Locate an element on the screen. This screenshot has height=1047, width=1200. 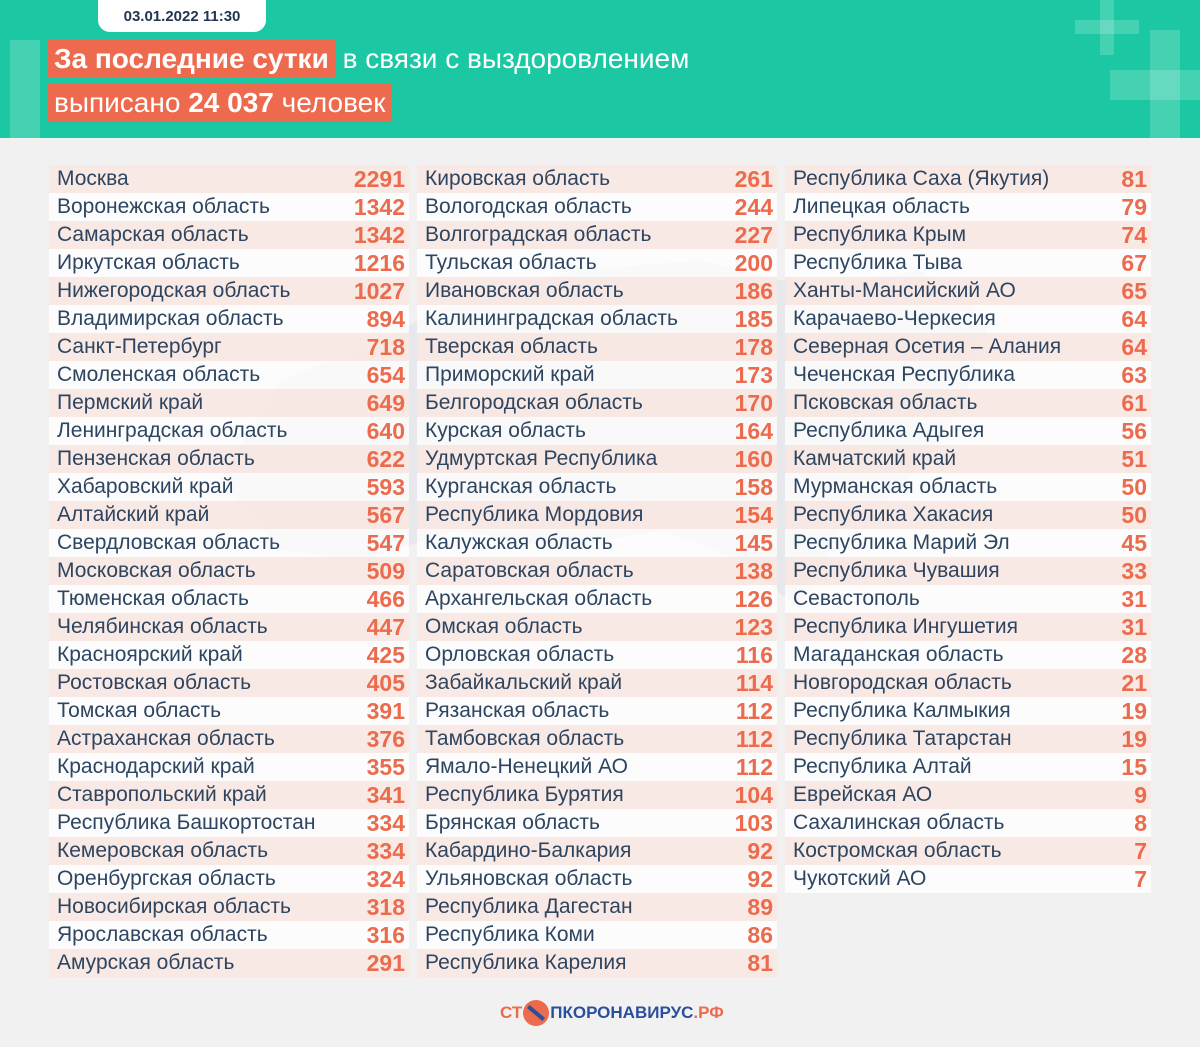
recovered-count: 355 is located at coordinates (385, 766).